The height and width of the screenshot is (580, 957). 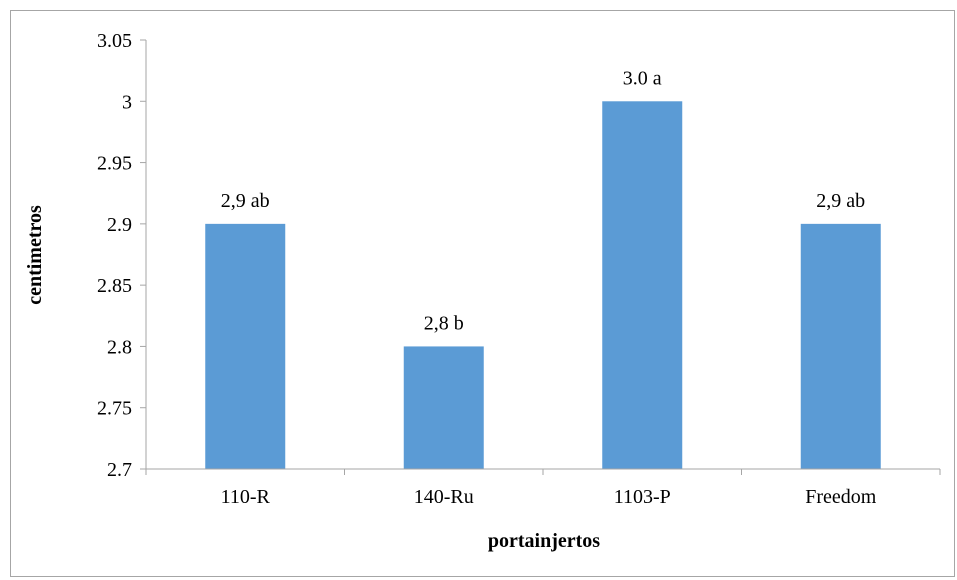 What do you see at coordinates (114, 164) in the screenshot?
I see `y-tick-label: 2.95` at bounding box center [114, 164].